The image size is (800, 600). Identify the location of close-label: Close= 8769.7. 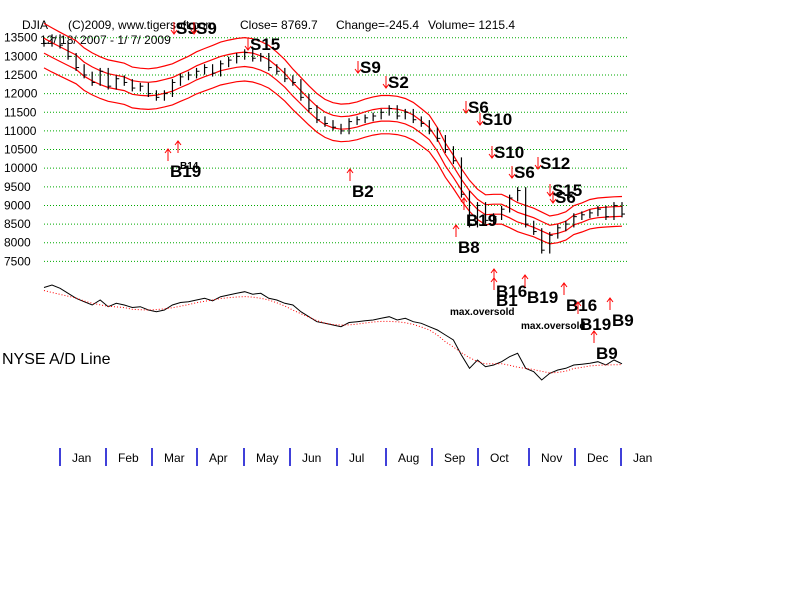
(279, 25).